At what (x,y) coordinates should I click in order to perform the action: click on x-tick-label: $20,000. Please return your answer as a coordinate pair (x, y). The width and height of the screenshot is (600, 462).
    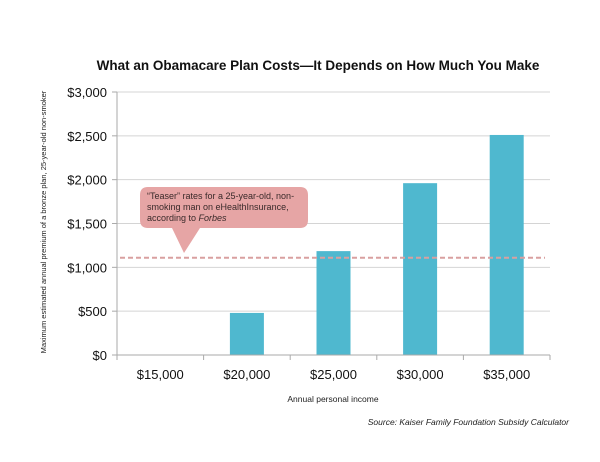
    Looking at the image, I should click on (246, 374).